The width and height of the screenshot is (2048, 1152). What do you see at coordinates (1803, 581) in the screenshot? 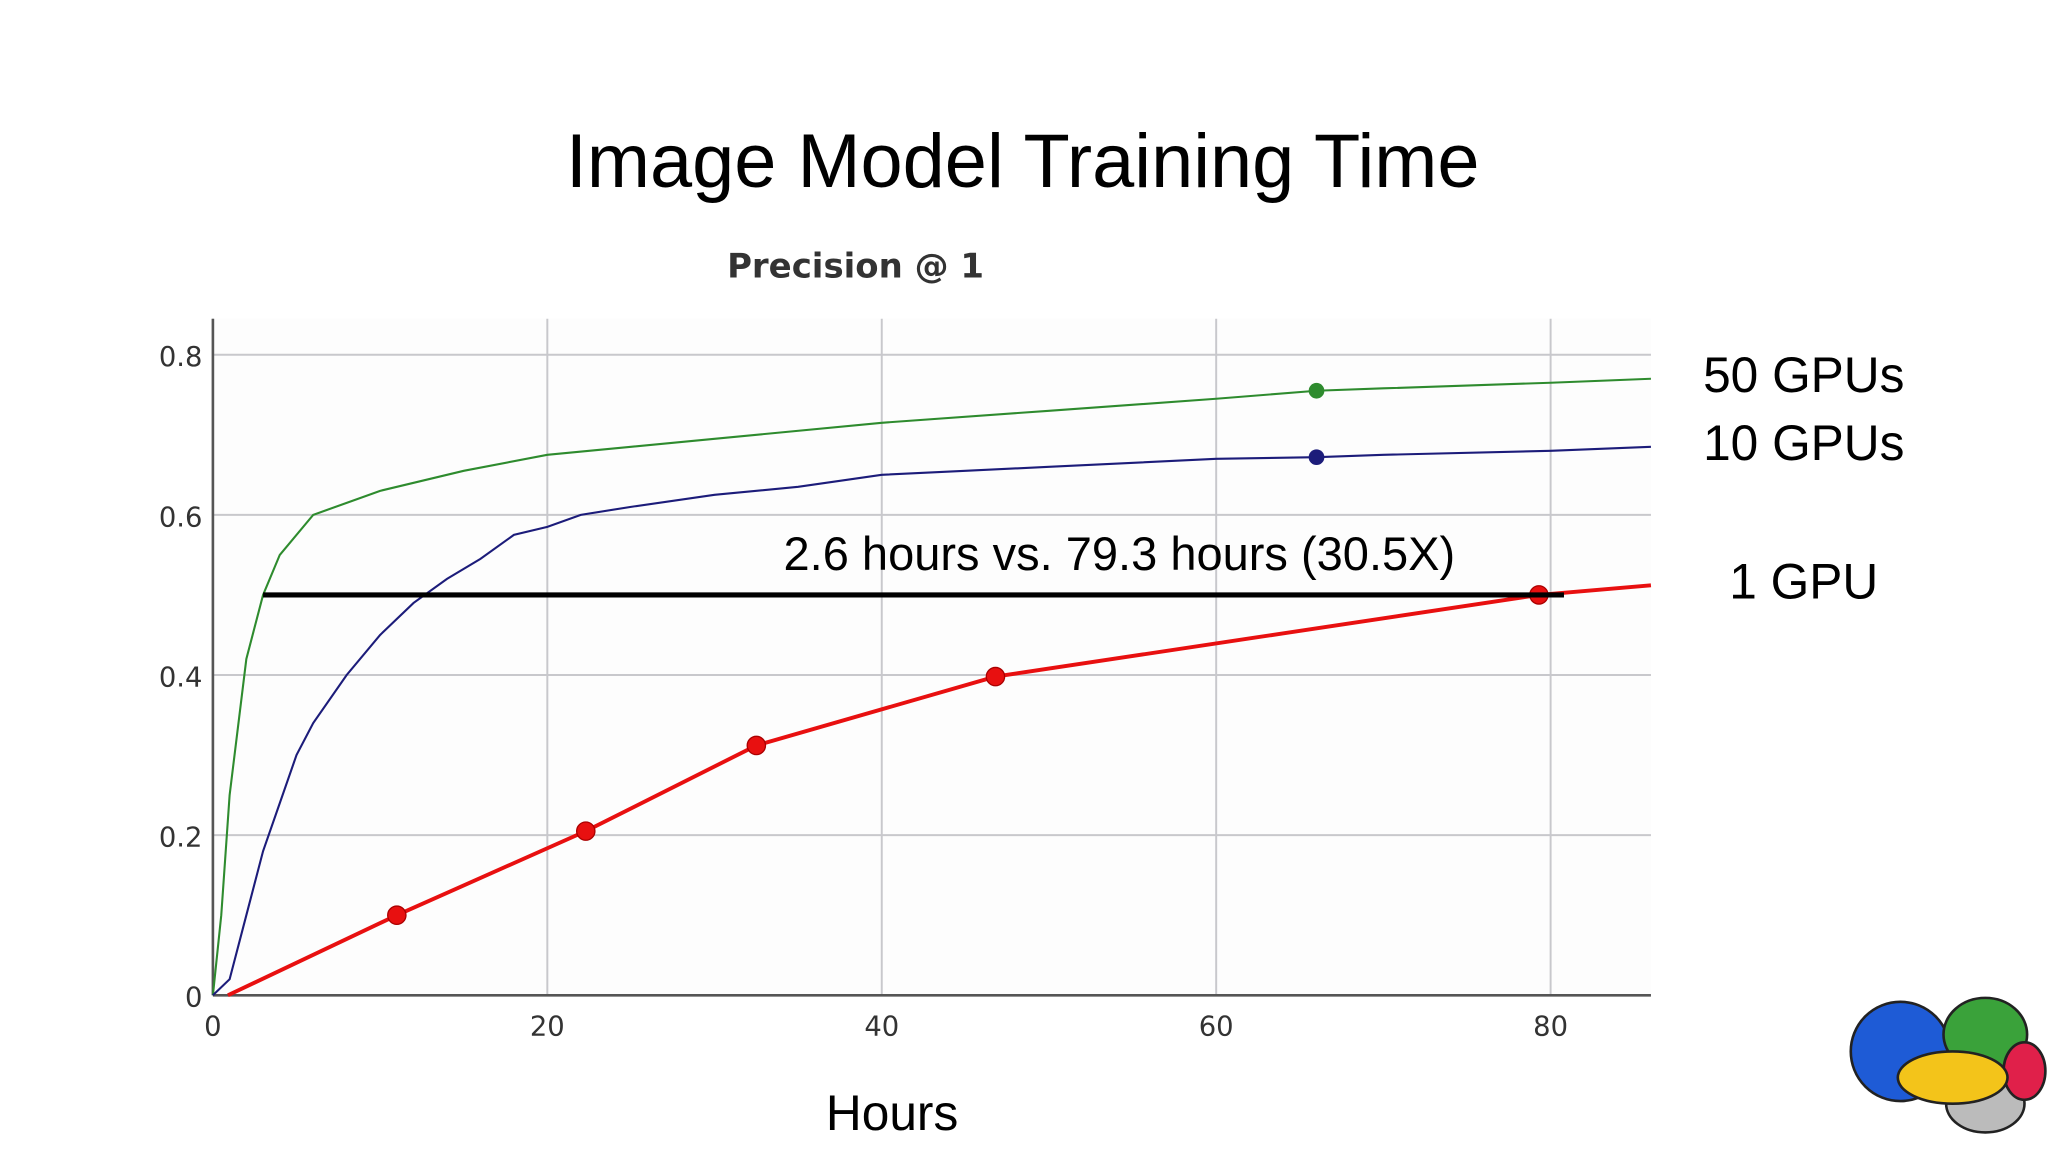
I see `series-label: 1 GPU` at bounding box center [1803, 581].